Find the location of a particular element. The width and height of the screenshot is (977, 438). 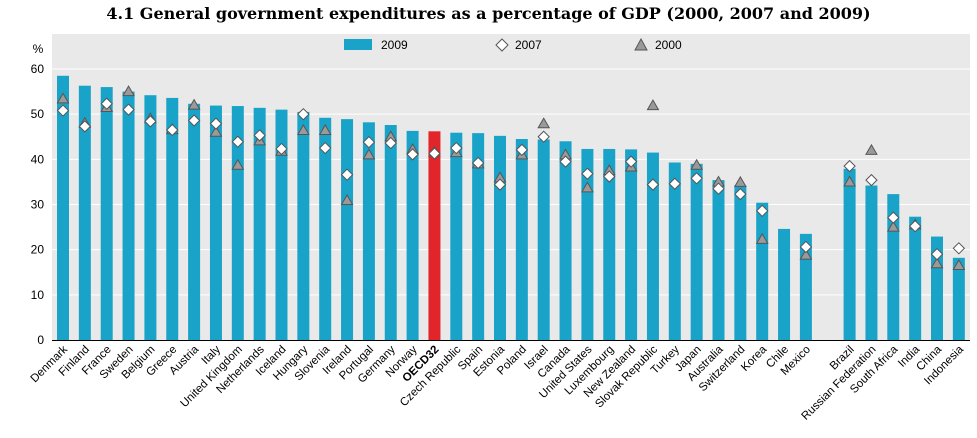

y-tick-label: 50 is located at coordinates (38, 114).